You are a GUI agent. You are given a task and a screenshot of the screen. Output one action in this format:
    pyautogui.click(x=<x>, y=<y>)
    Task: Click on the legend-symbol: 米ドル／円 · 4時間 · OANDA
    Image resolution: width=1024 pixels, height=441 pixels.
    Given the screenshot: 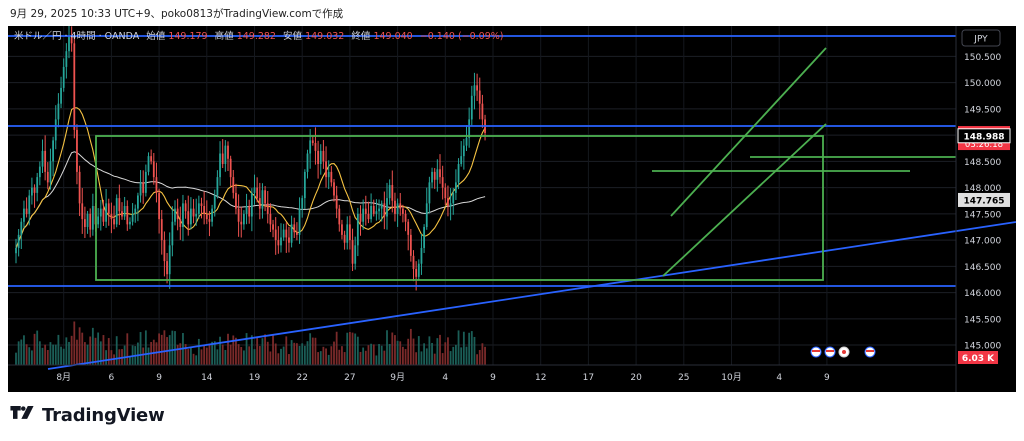 What is the action you would take?
    pyautogui.click(x=77, y=36)
    